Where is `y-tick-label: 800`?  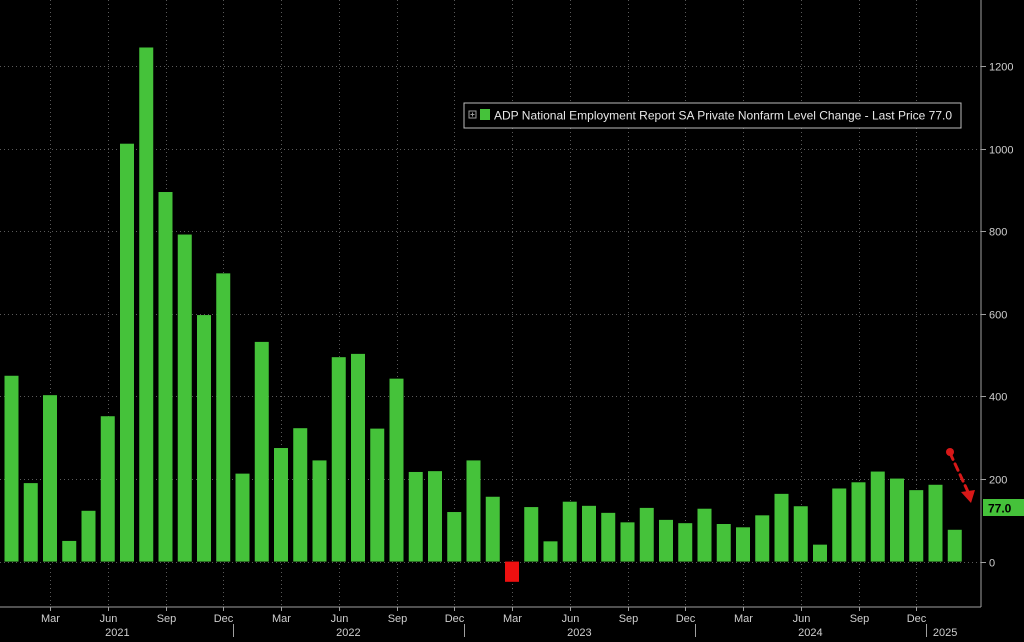
y-tick-label: 800 is located at coordinates (998, 233).